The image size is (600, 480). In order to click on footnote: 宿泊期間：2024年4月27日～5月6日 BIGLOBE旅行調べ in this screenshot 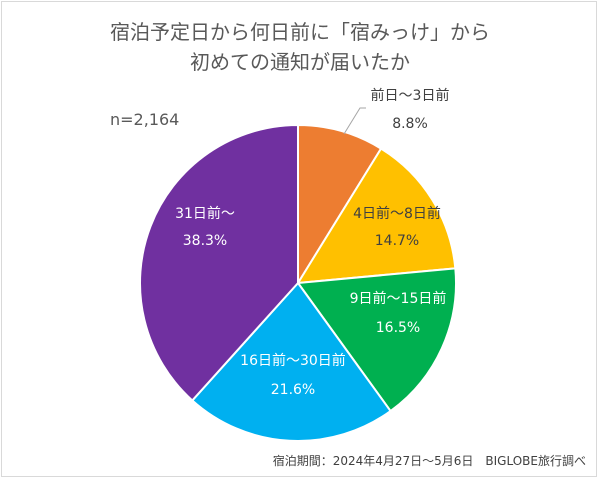, I will do `click(429, 461)`.